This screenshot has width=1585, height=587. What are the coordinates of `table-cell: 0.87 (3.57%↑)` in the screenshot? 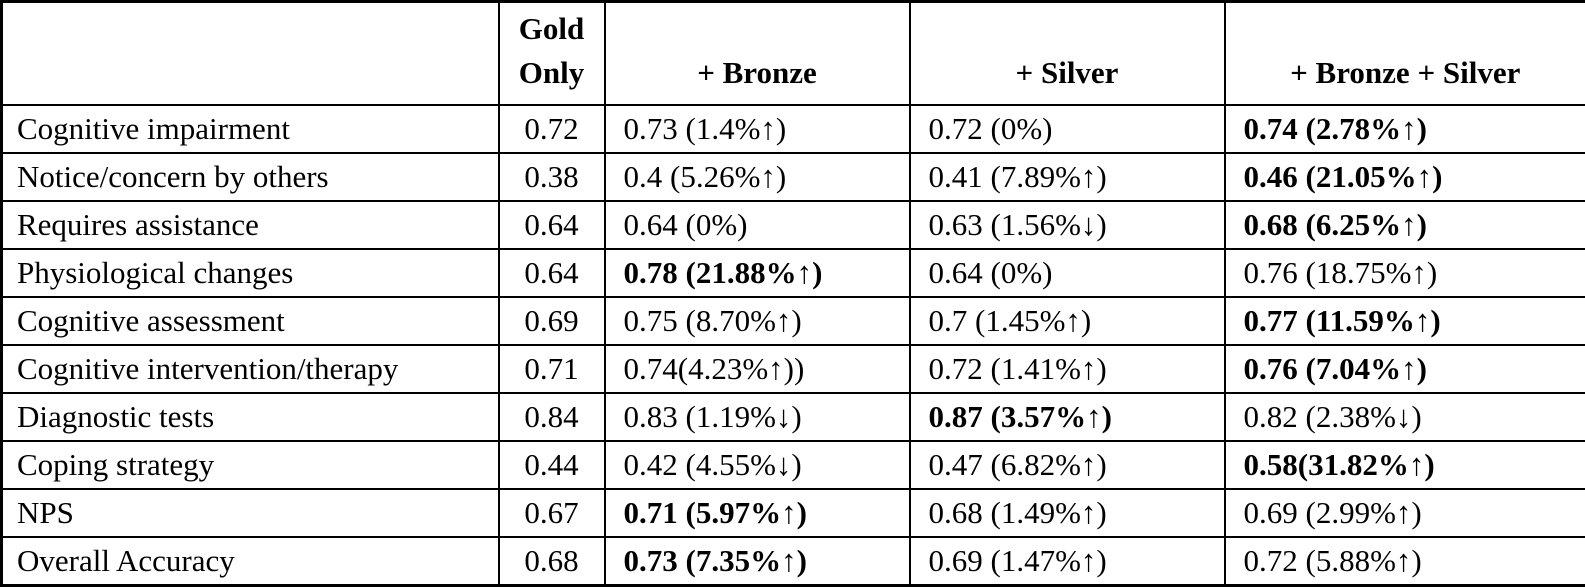 It's located at (1067, 417).